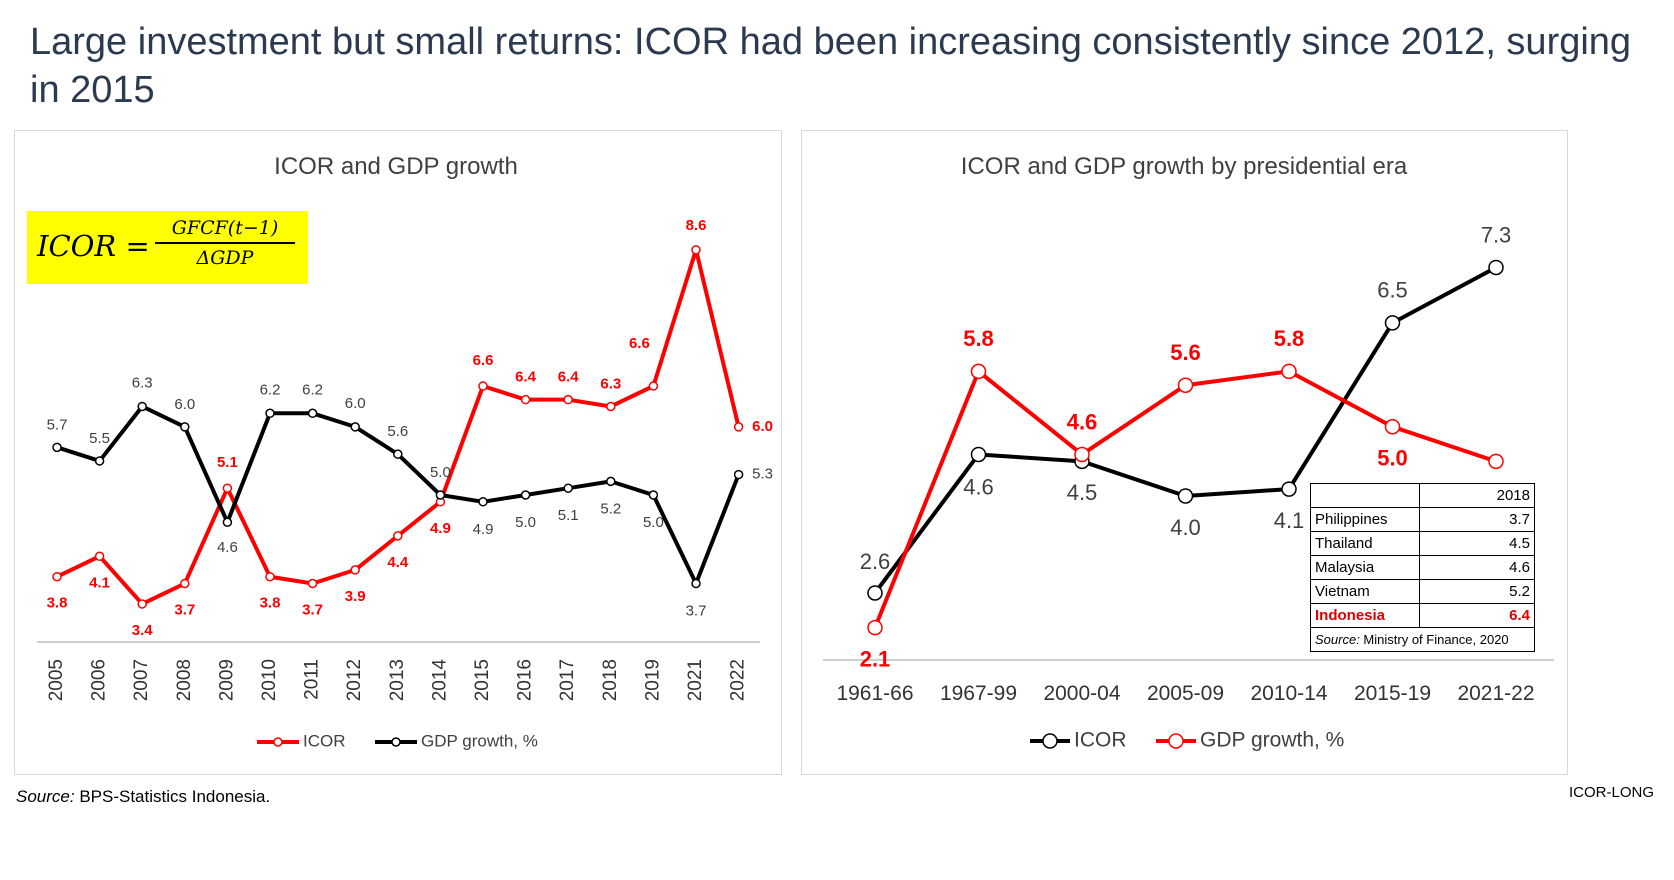 This screenshot has height=880, width=1674. Describe the element at coordinates (184, 680) in the screenshot. I see `x-tick-label: 2008` at that location.